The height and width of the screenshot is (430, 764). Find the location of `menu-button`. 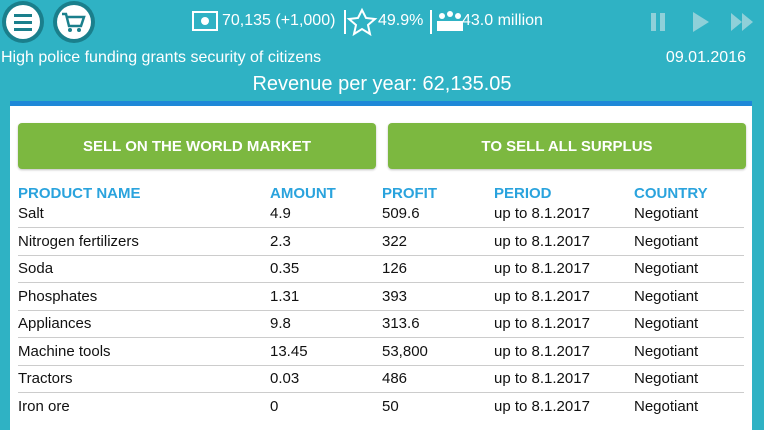

menu-button is located at coordinates (23, 22).